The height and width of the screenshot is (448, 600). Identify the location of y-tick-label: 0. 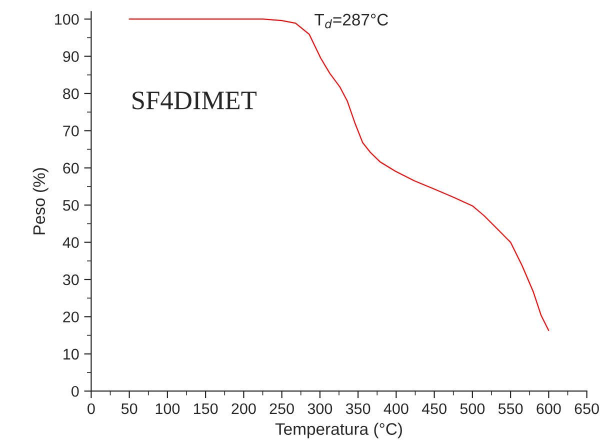
(75, 391).